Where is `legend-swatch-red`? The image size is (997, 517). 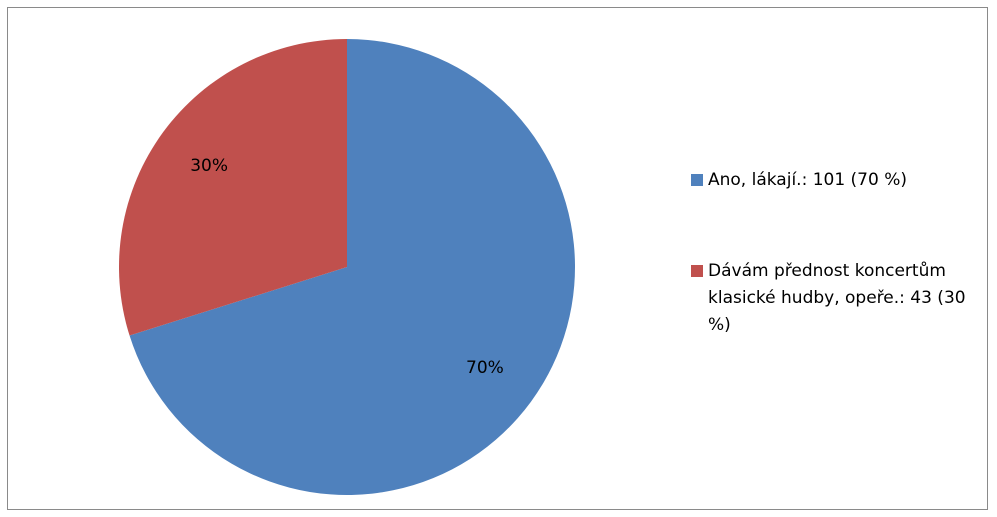 legend-swatch-red is located at coordinates (697, 271).